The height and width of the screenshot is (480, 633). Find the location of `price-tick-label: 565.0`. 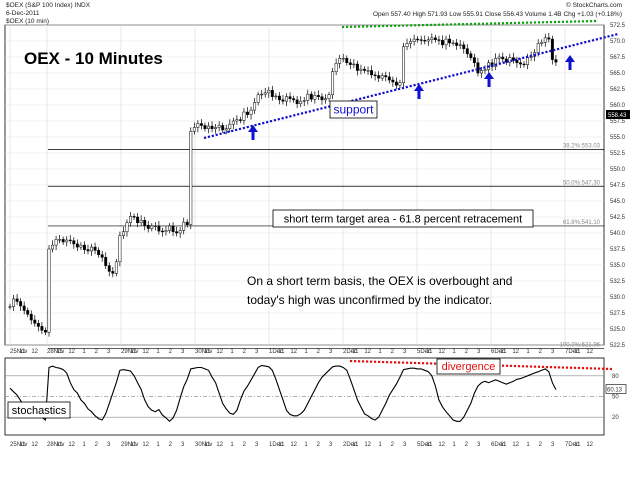

price-tick-label: 565.0 is located at coordinates (618, 74).